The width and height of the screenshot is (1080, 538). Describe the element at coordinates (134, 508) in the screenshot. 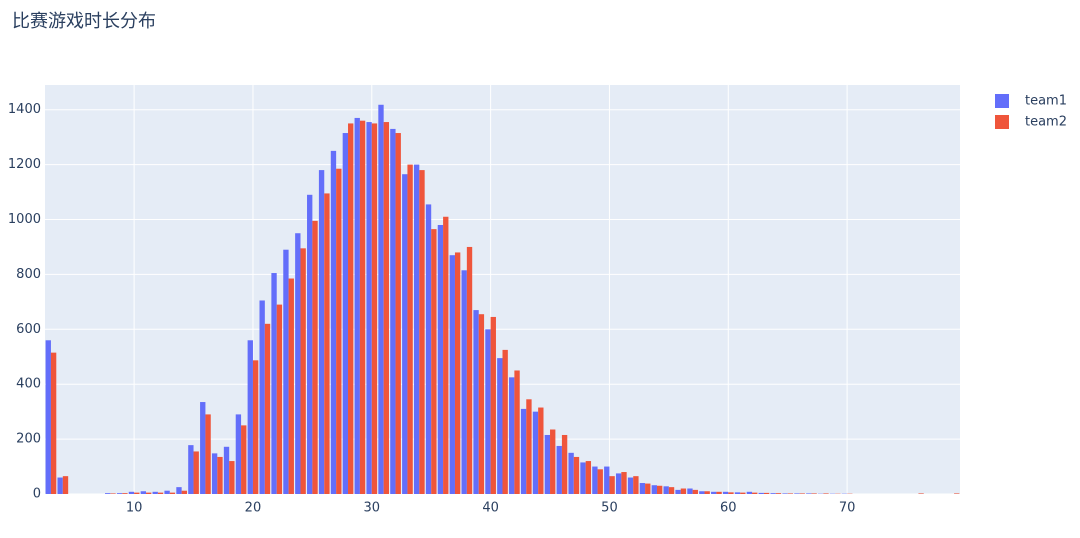

I see `x-tick-label: 10` at that location.